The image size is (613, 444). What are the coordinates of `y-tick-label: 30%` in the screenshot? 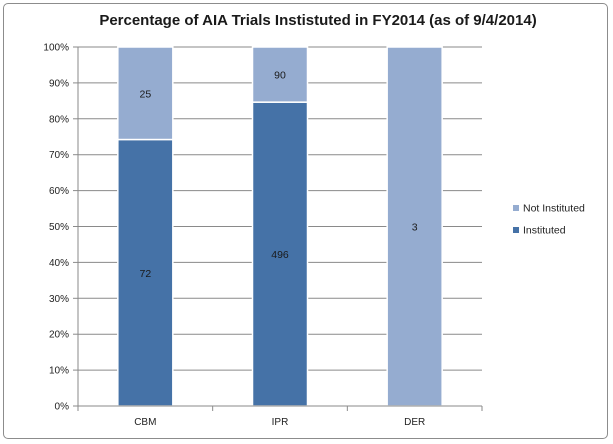 It's located at (59, 299).